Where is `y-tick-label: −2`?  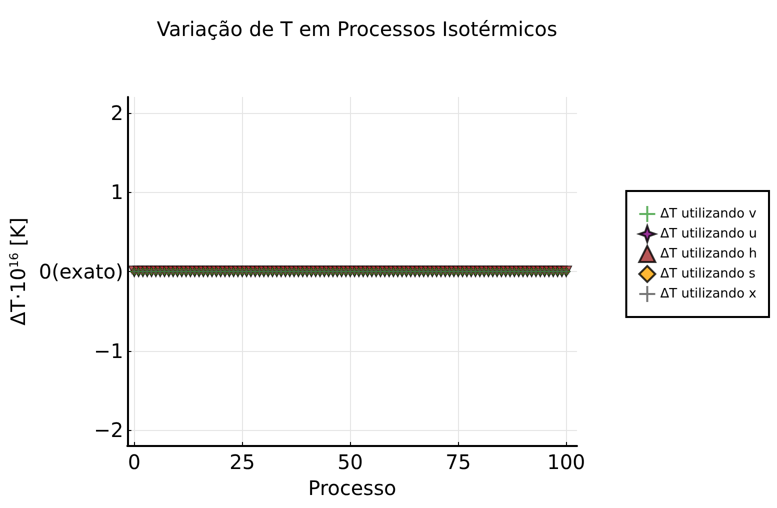
y-tick-label: −2 is located at coordinates (109, 430).